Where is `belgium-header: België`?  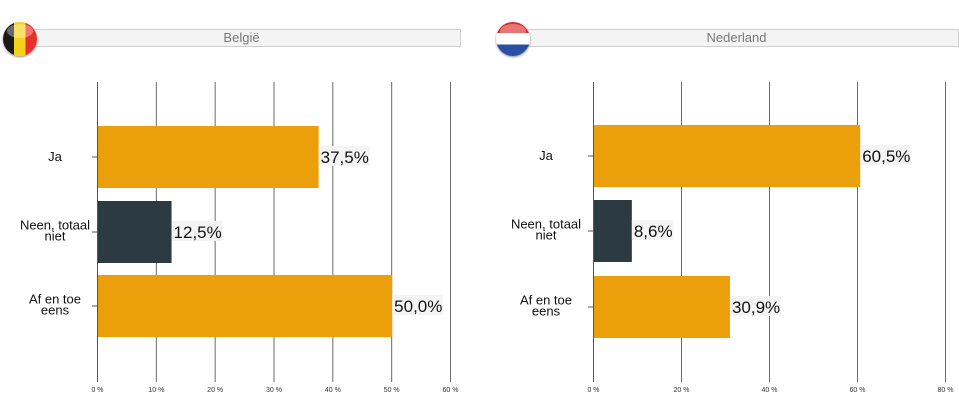 belgium-header: België is located at coordinates (241, 38).